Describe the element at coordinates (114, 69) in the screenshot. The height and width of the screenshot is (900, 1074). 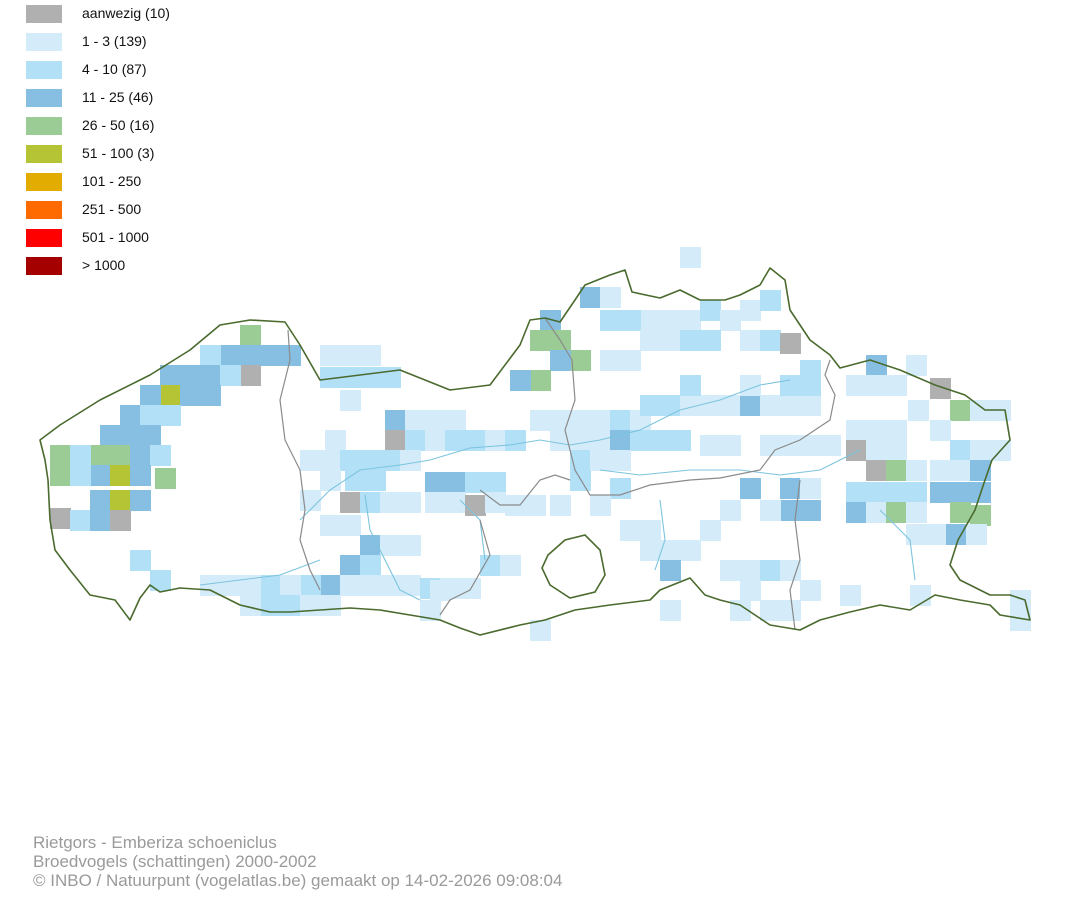
I see `legend-label: 4 - 10 (87)` at that location.